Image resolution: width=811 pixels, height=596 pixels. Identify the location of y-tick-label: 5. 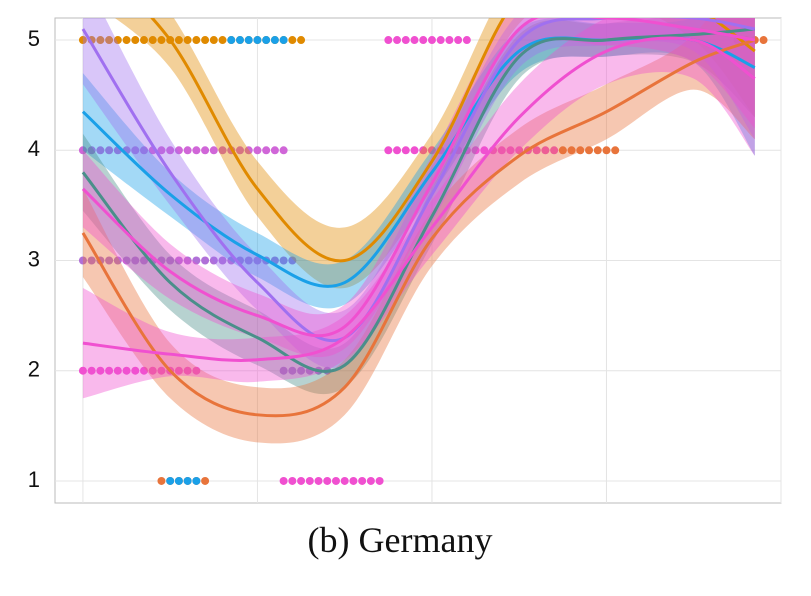
(34, 38).